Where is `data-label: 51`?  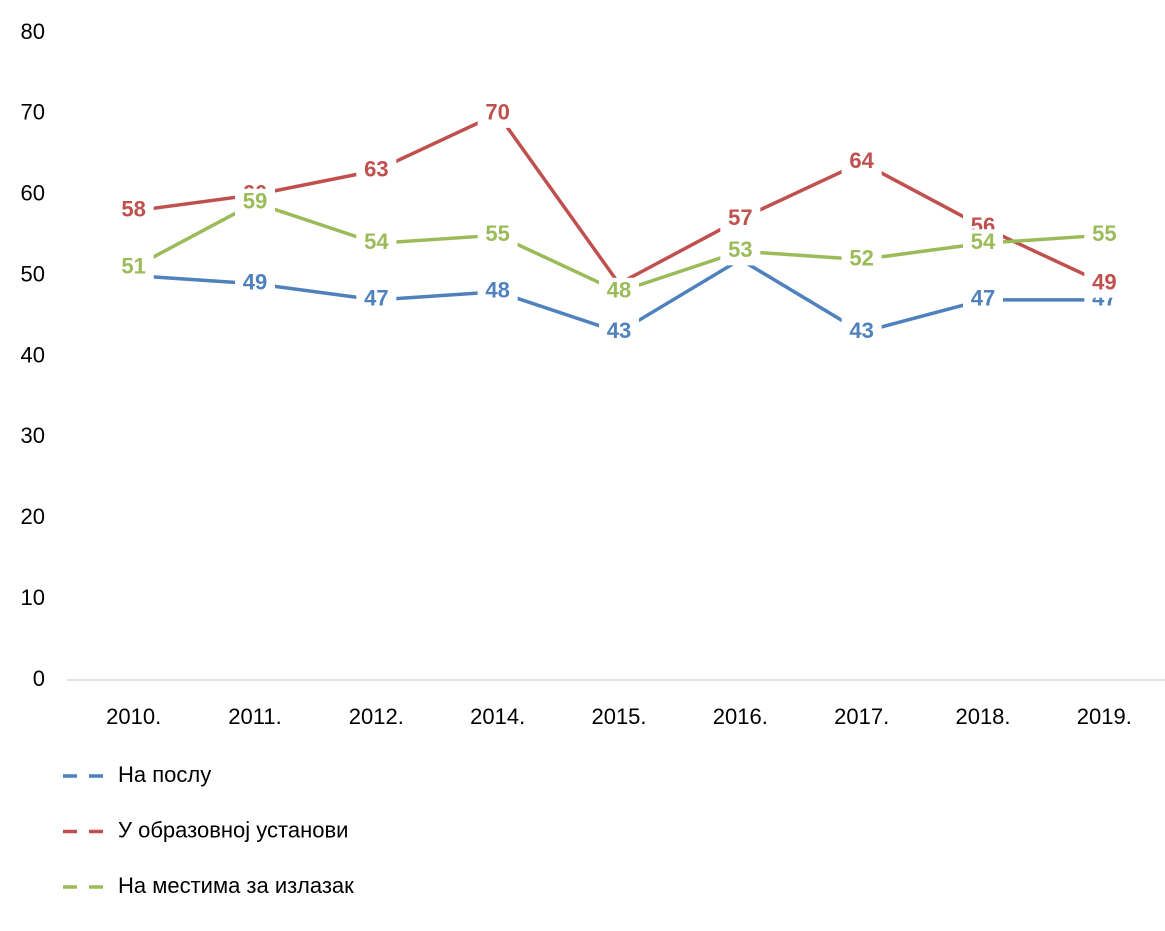
data-label: 51 is located at coordinates (133, 265).